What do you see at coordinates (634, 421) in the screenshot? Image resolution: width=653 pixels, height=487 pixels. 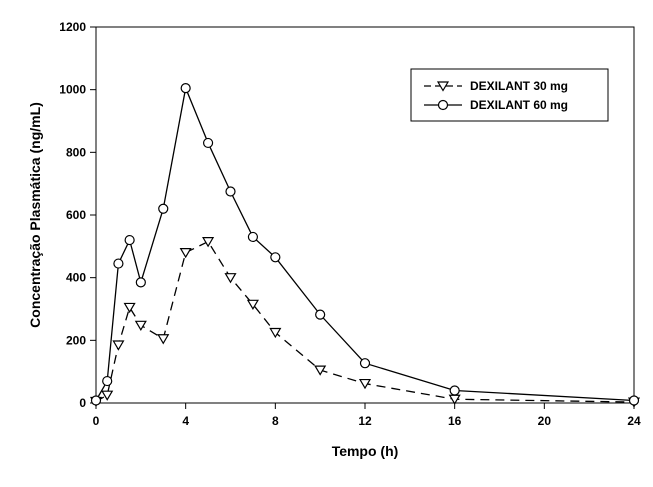 I see `x-tick-label: 24` at bounding box center [634, 421].